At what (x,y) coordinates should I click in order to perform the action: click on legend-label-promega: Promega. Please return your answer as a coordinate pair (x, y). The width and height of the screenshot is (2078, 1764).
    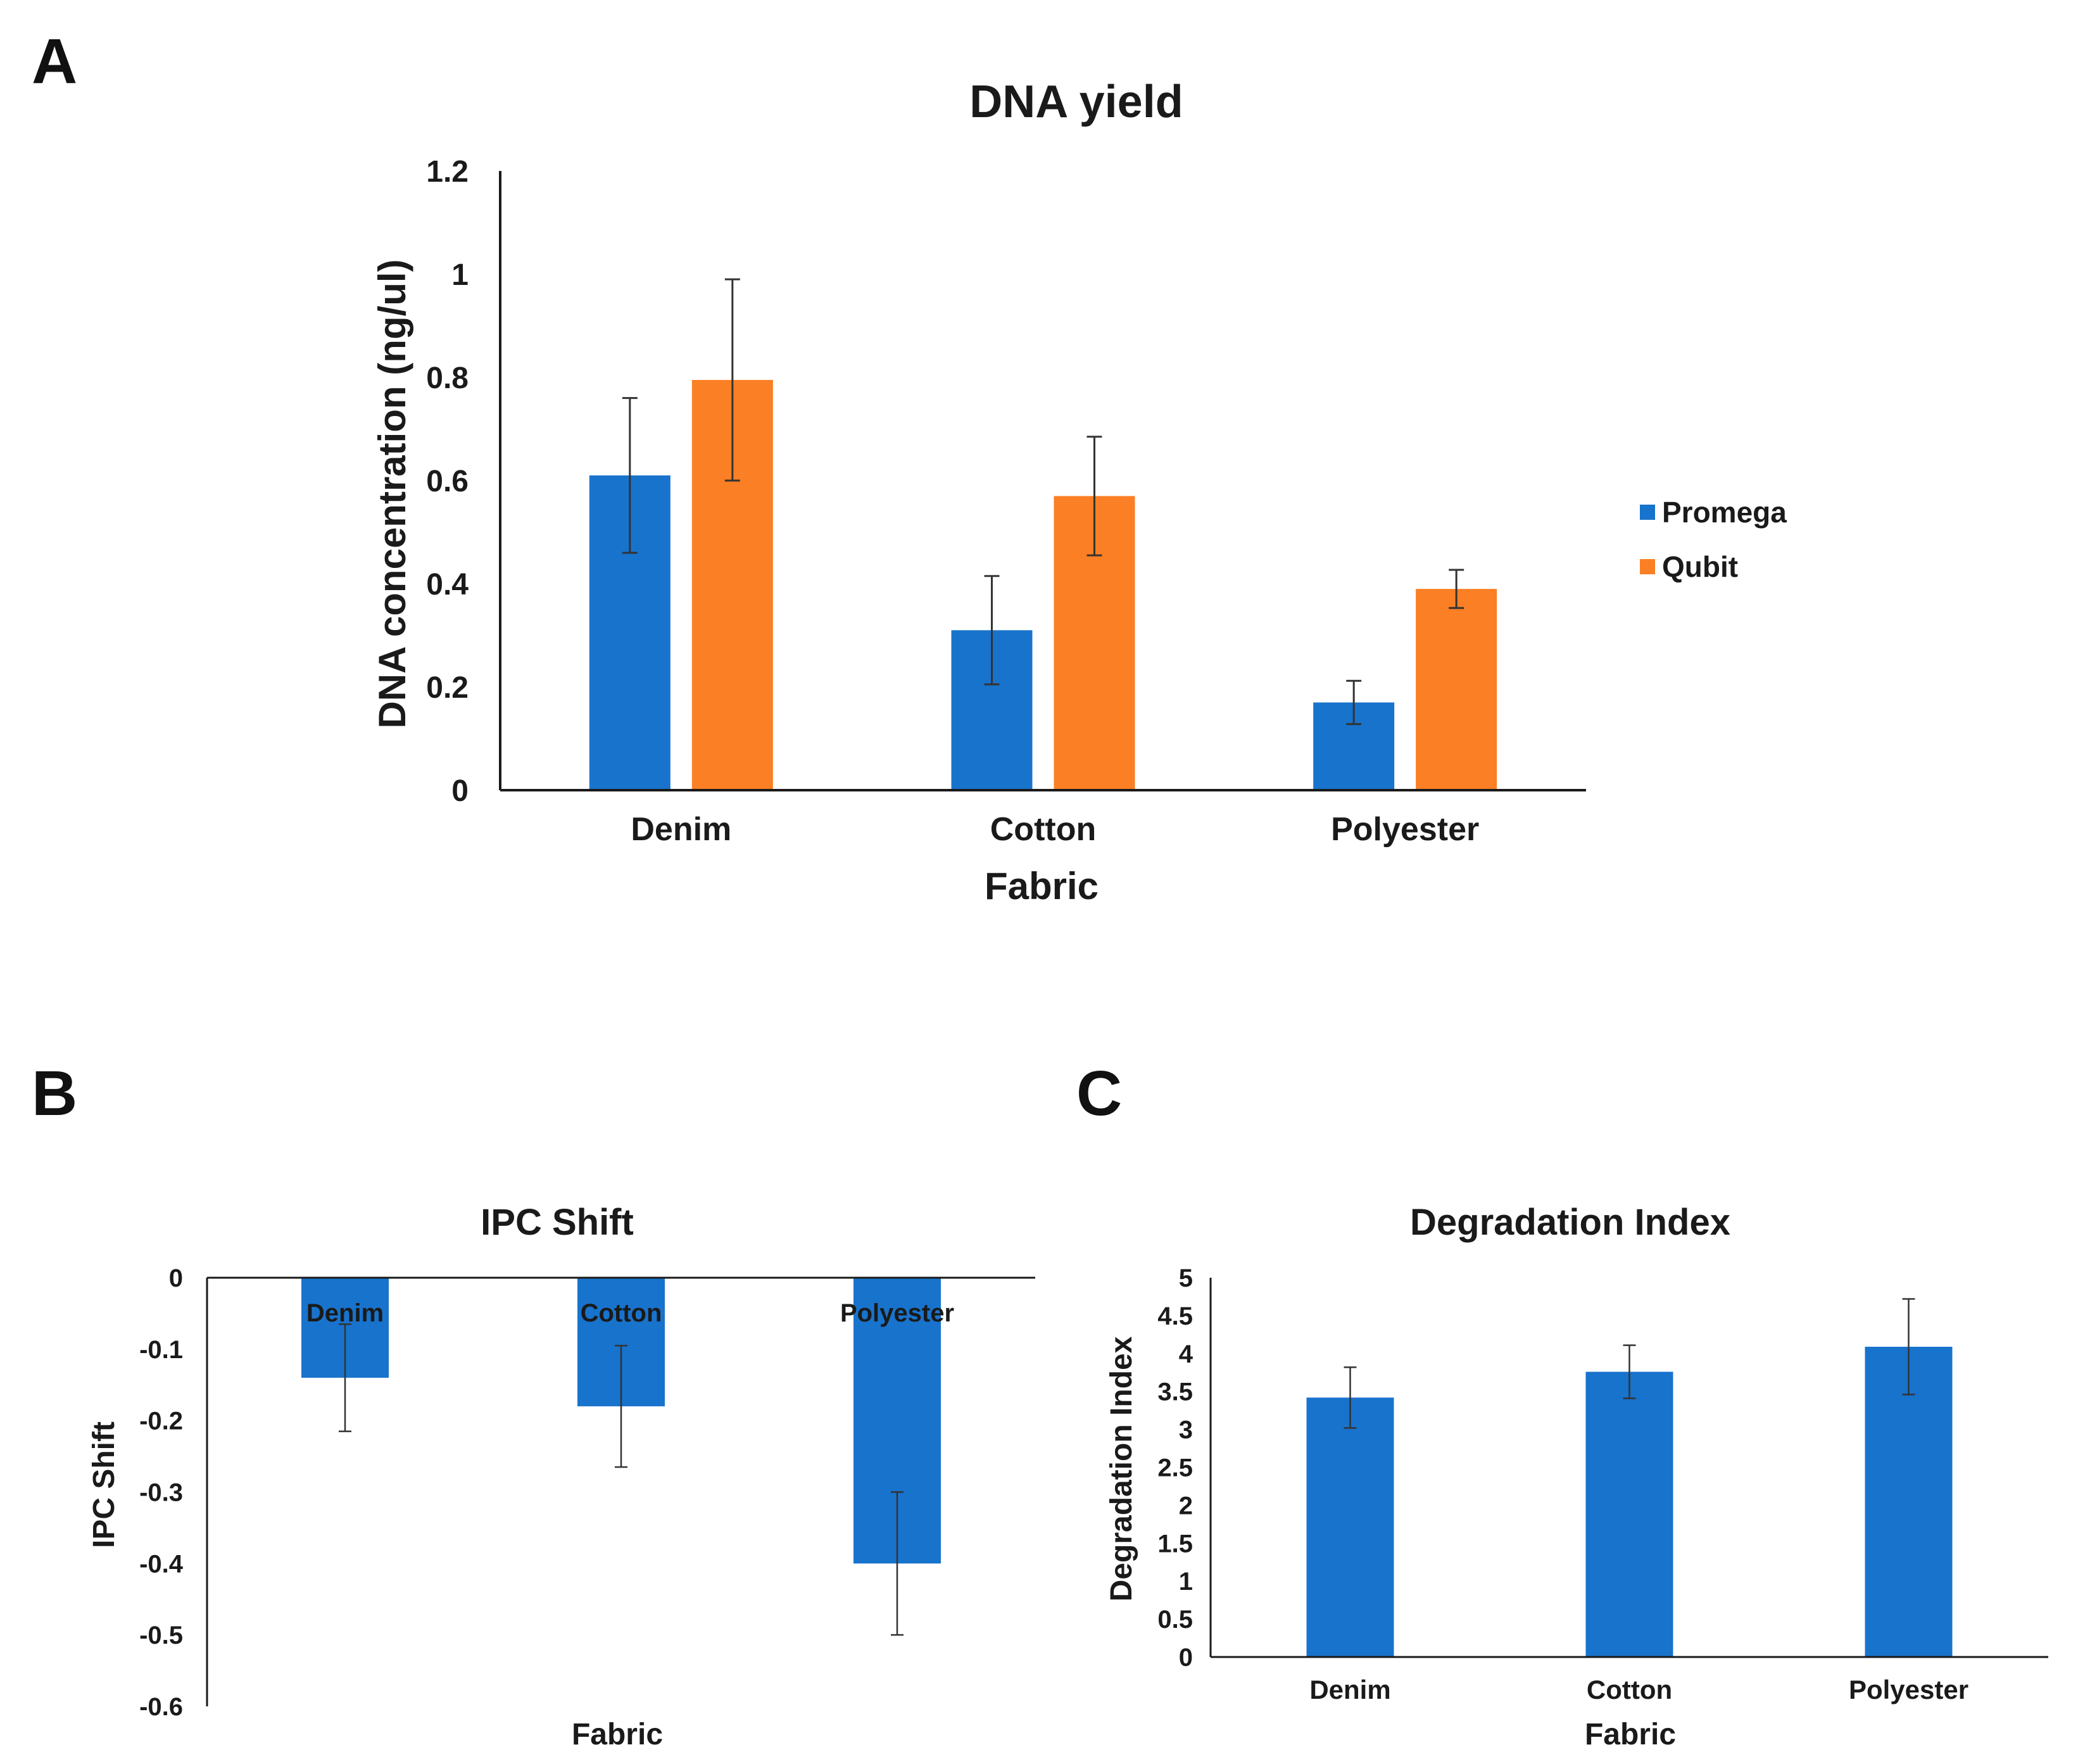
    Looking at the image, I should click on (1725, 512).